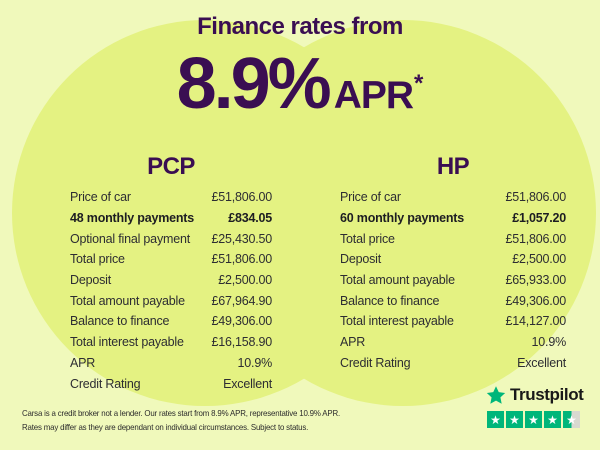  What do you see at coordinates (535, 321) in the screenshot?
I see `row-value: £14,127.00` at bounding box center [535, 321].